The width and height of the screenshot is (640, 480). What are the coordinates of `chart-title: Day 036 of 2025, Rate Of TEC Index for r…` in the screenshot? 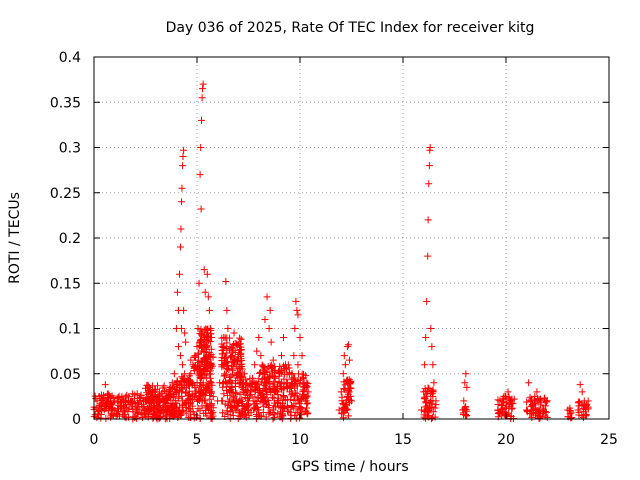 It's located at (350, 28).